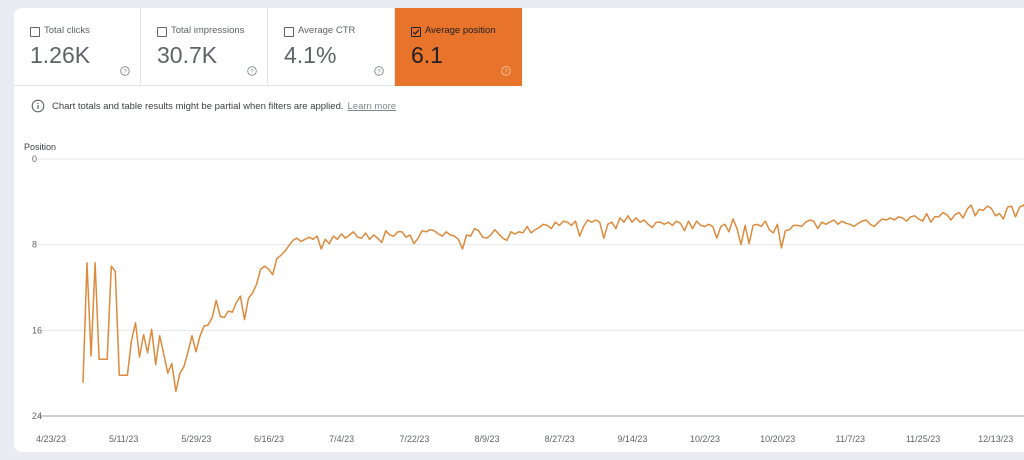 This screenshot has height=460, width=1024. Describe the element at coordinates (414, 439) in the screenshot. I see `x-tick-label: 7/22/23` at that location.